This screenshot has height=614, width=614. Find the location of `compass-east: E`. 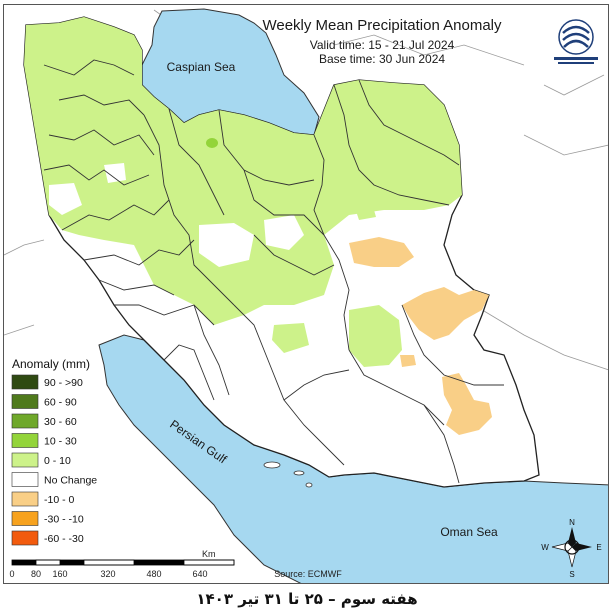

compass-east: E is located at coordinates (598, 547).